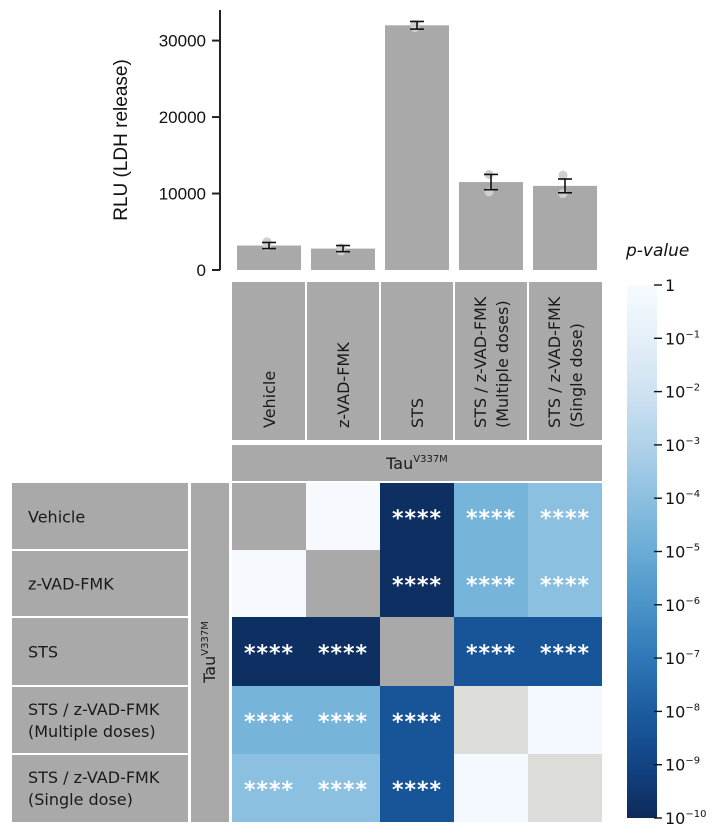 The height and width of the screenshot is (830, 726). What do you see at coordinates (692, 548) in the screenshot?
I see `legend-tick-exponent: −5` at bounding box center [692, 548].